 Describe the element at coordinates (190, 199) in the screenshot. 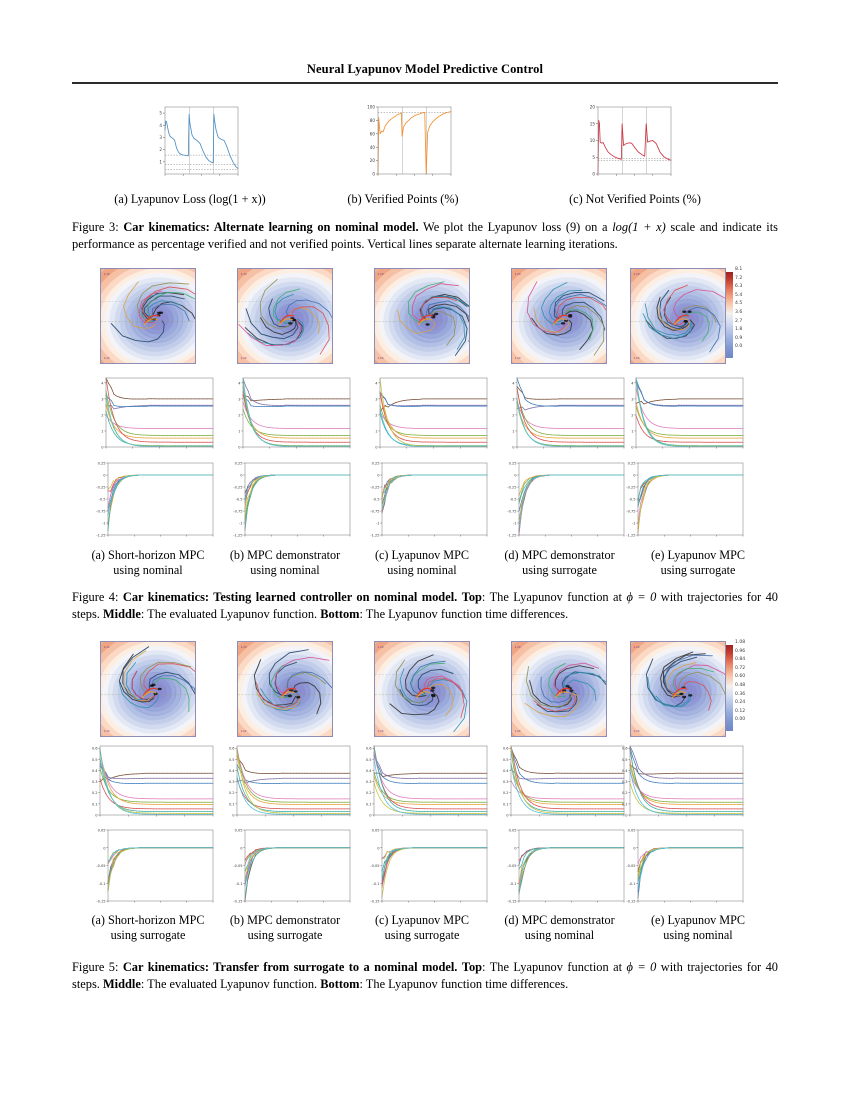

I see `fig3-subcaption-a: (a) Lyapunov Loss (log(1 + x))` at that location.